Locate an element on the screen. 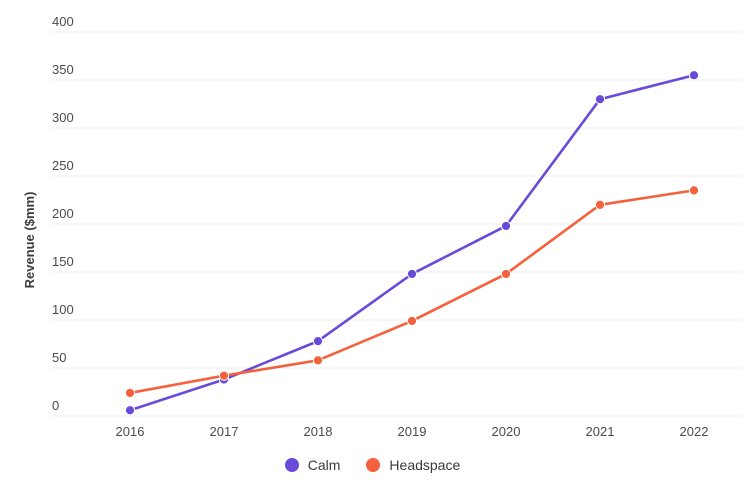 The width and height of the screenshot is (745, 485). y-tick-label-300: 300 is located at coordinates (63, 117).